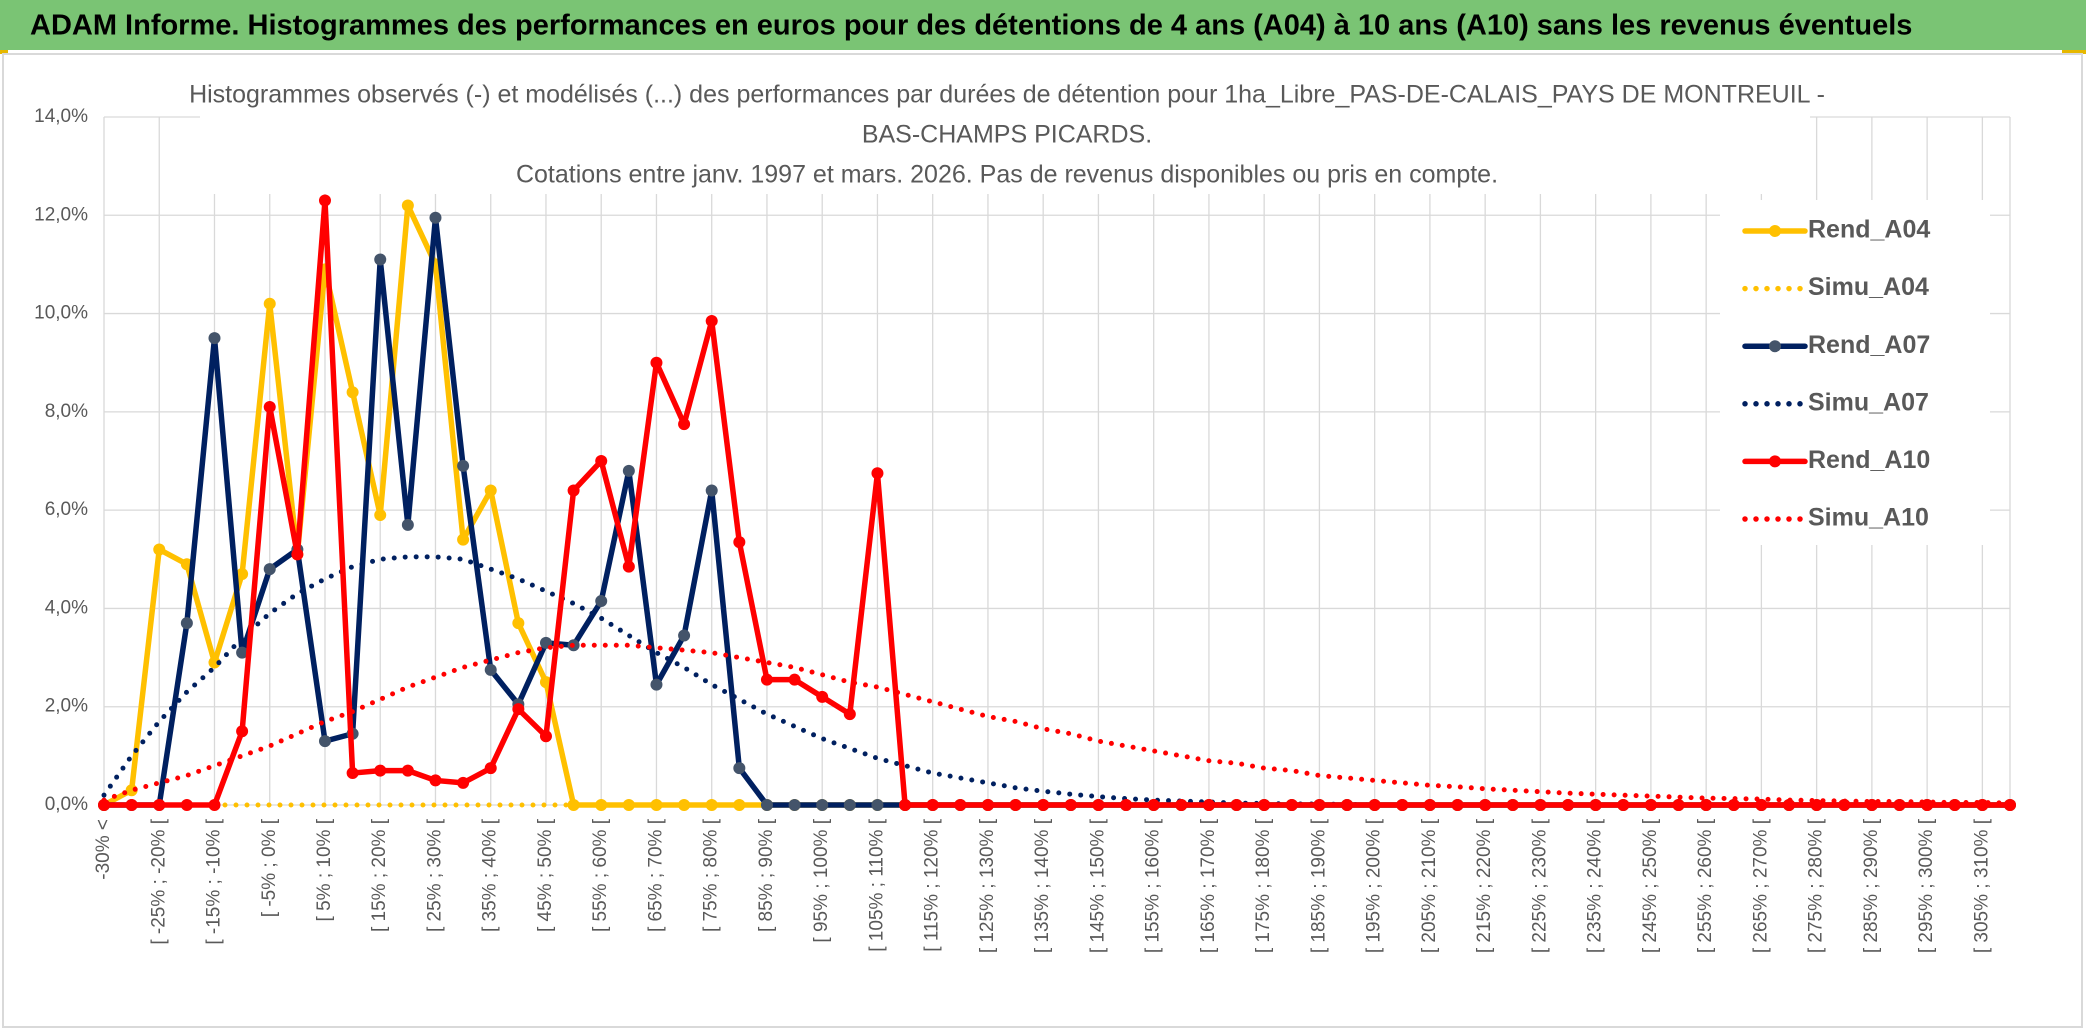 The width and height of the screenshot is (2086, 1036). What do you see at coordinates (214, 881) in the screenshot?
I see `x-tick-label: [ -15% ; -10% [` at bounding box center [214, 881].